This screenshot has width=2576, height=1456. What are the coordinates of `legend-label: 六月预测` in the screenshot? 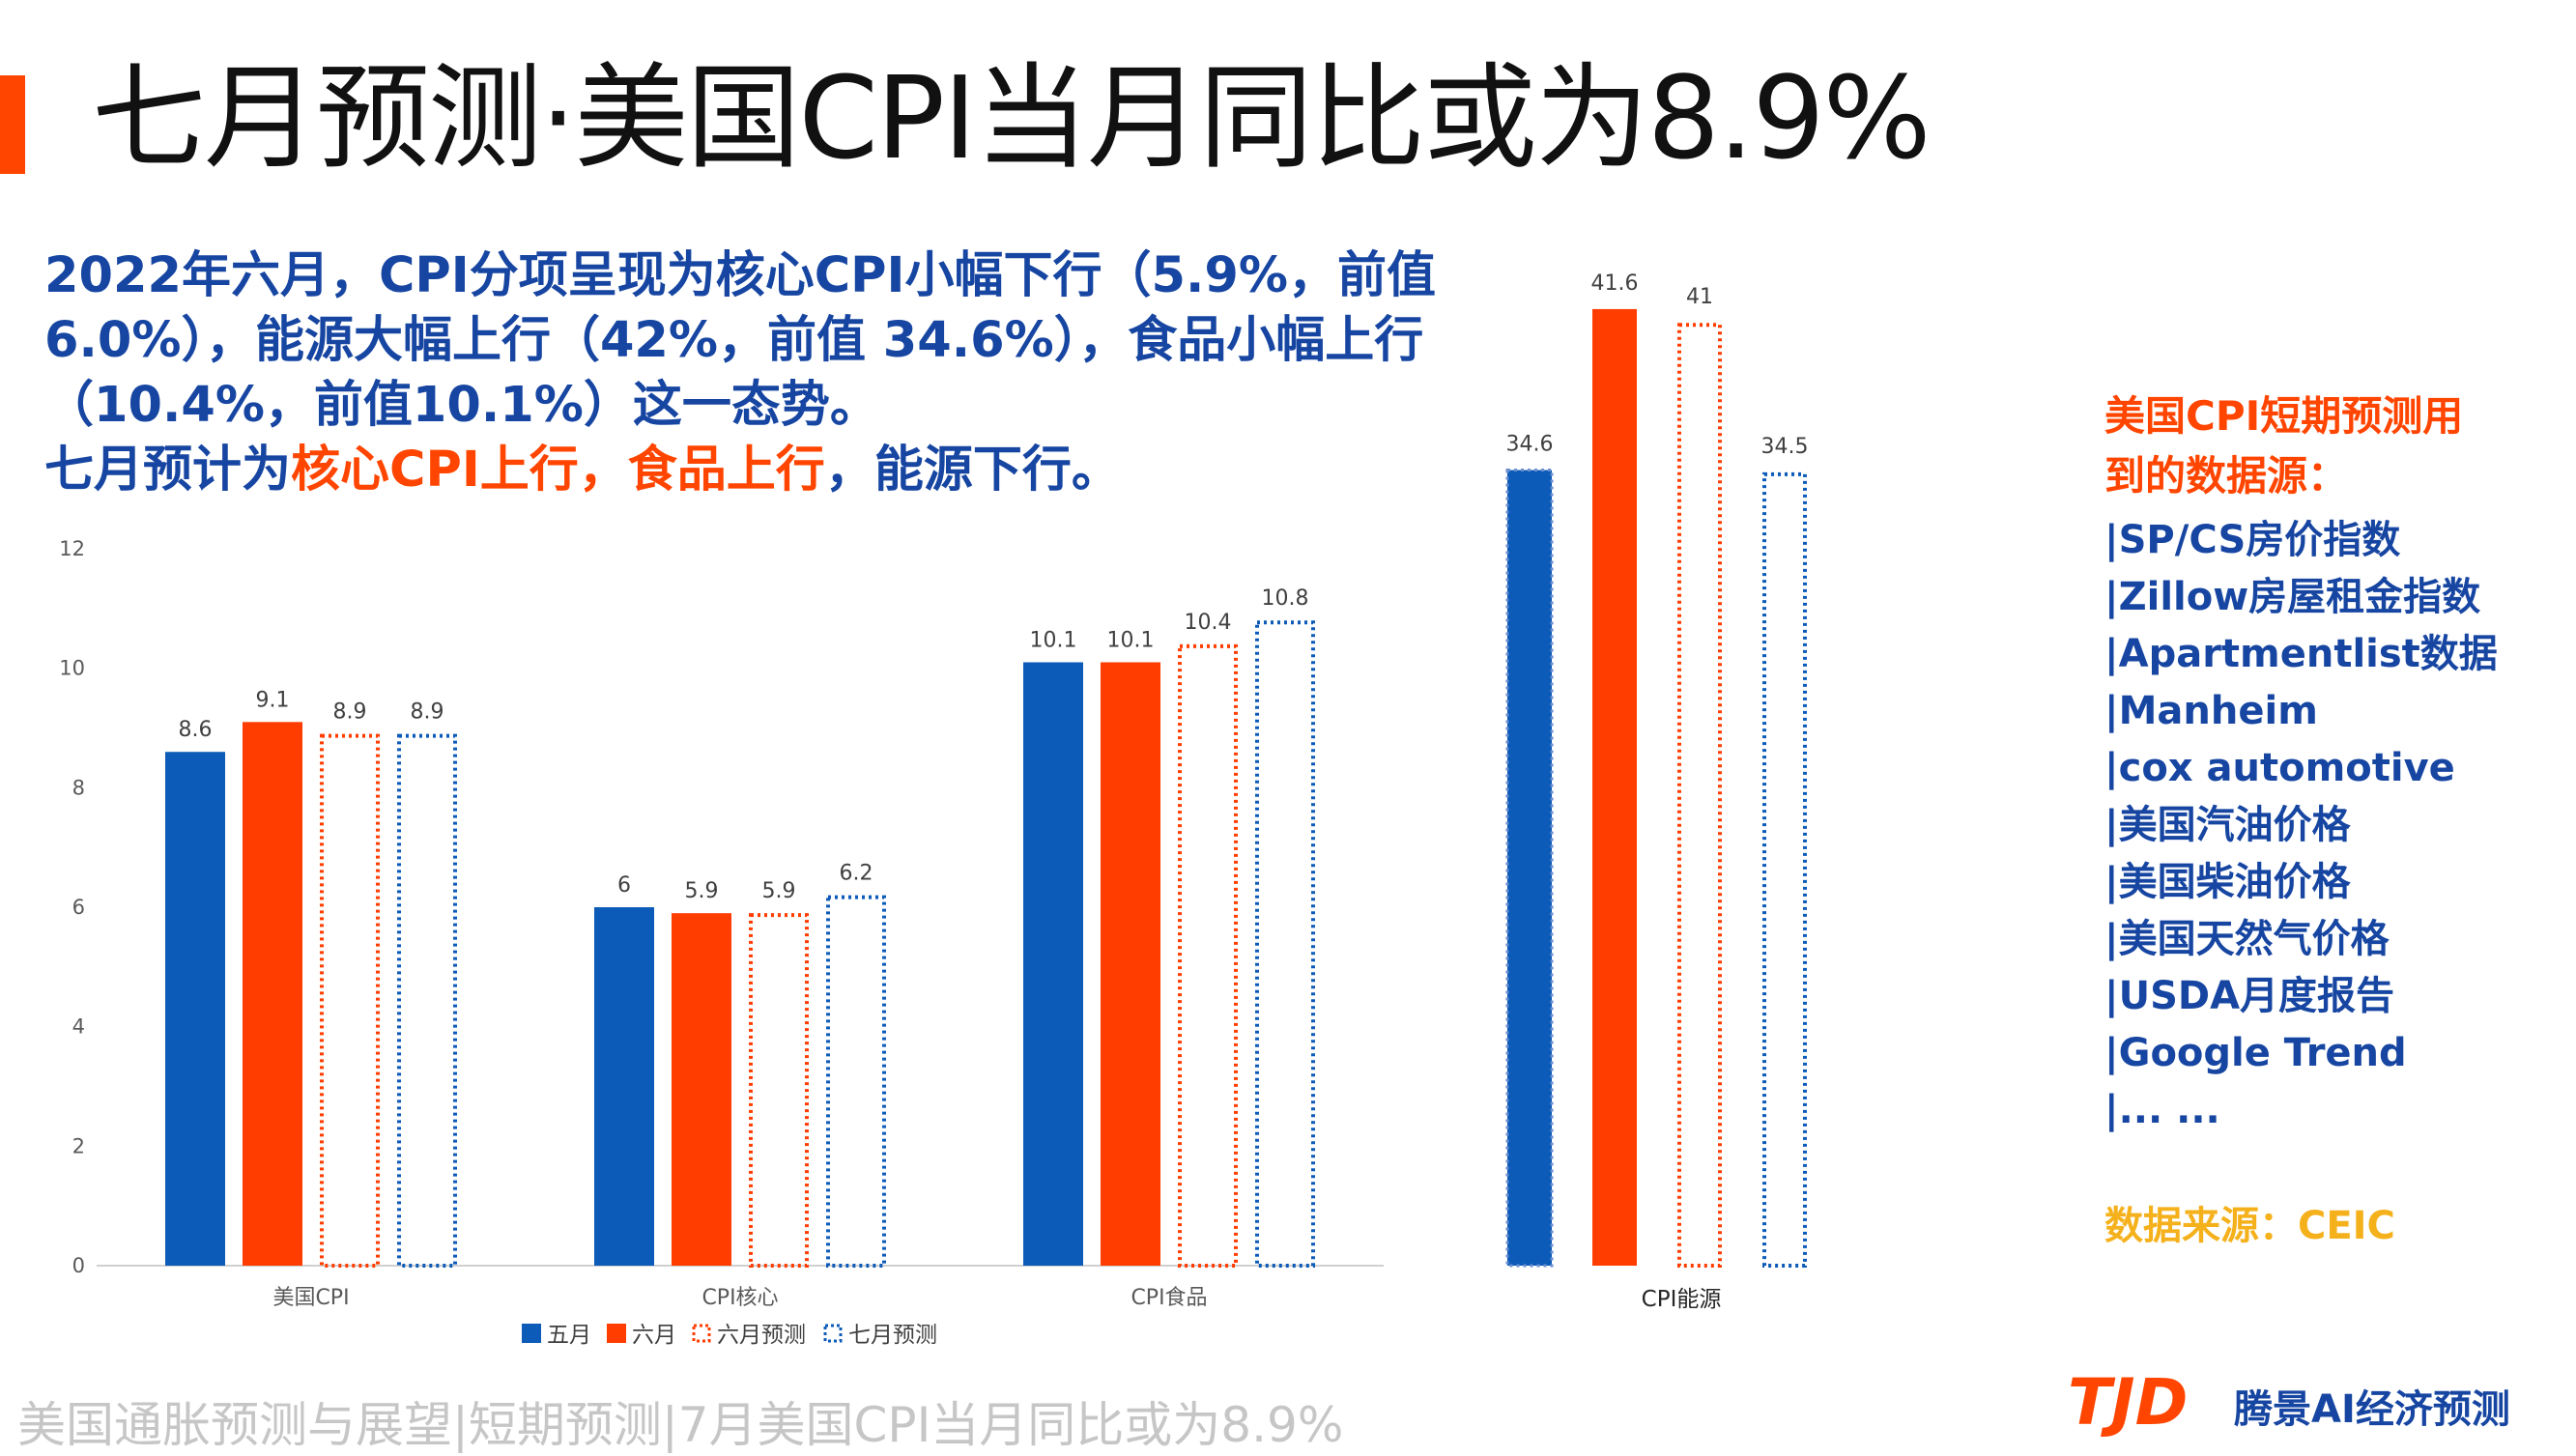 It's located at (762, 1335).